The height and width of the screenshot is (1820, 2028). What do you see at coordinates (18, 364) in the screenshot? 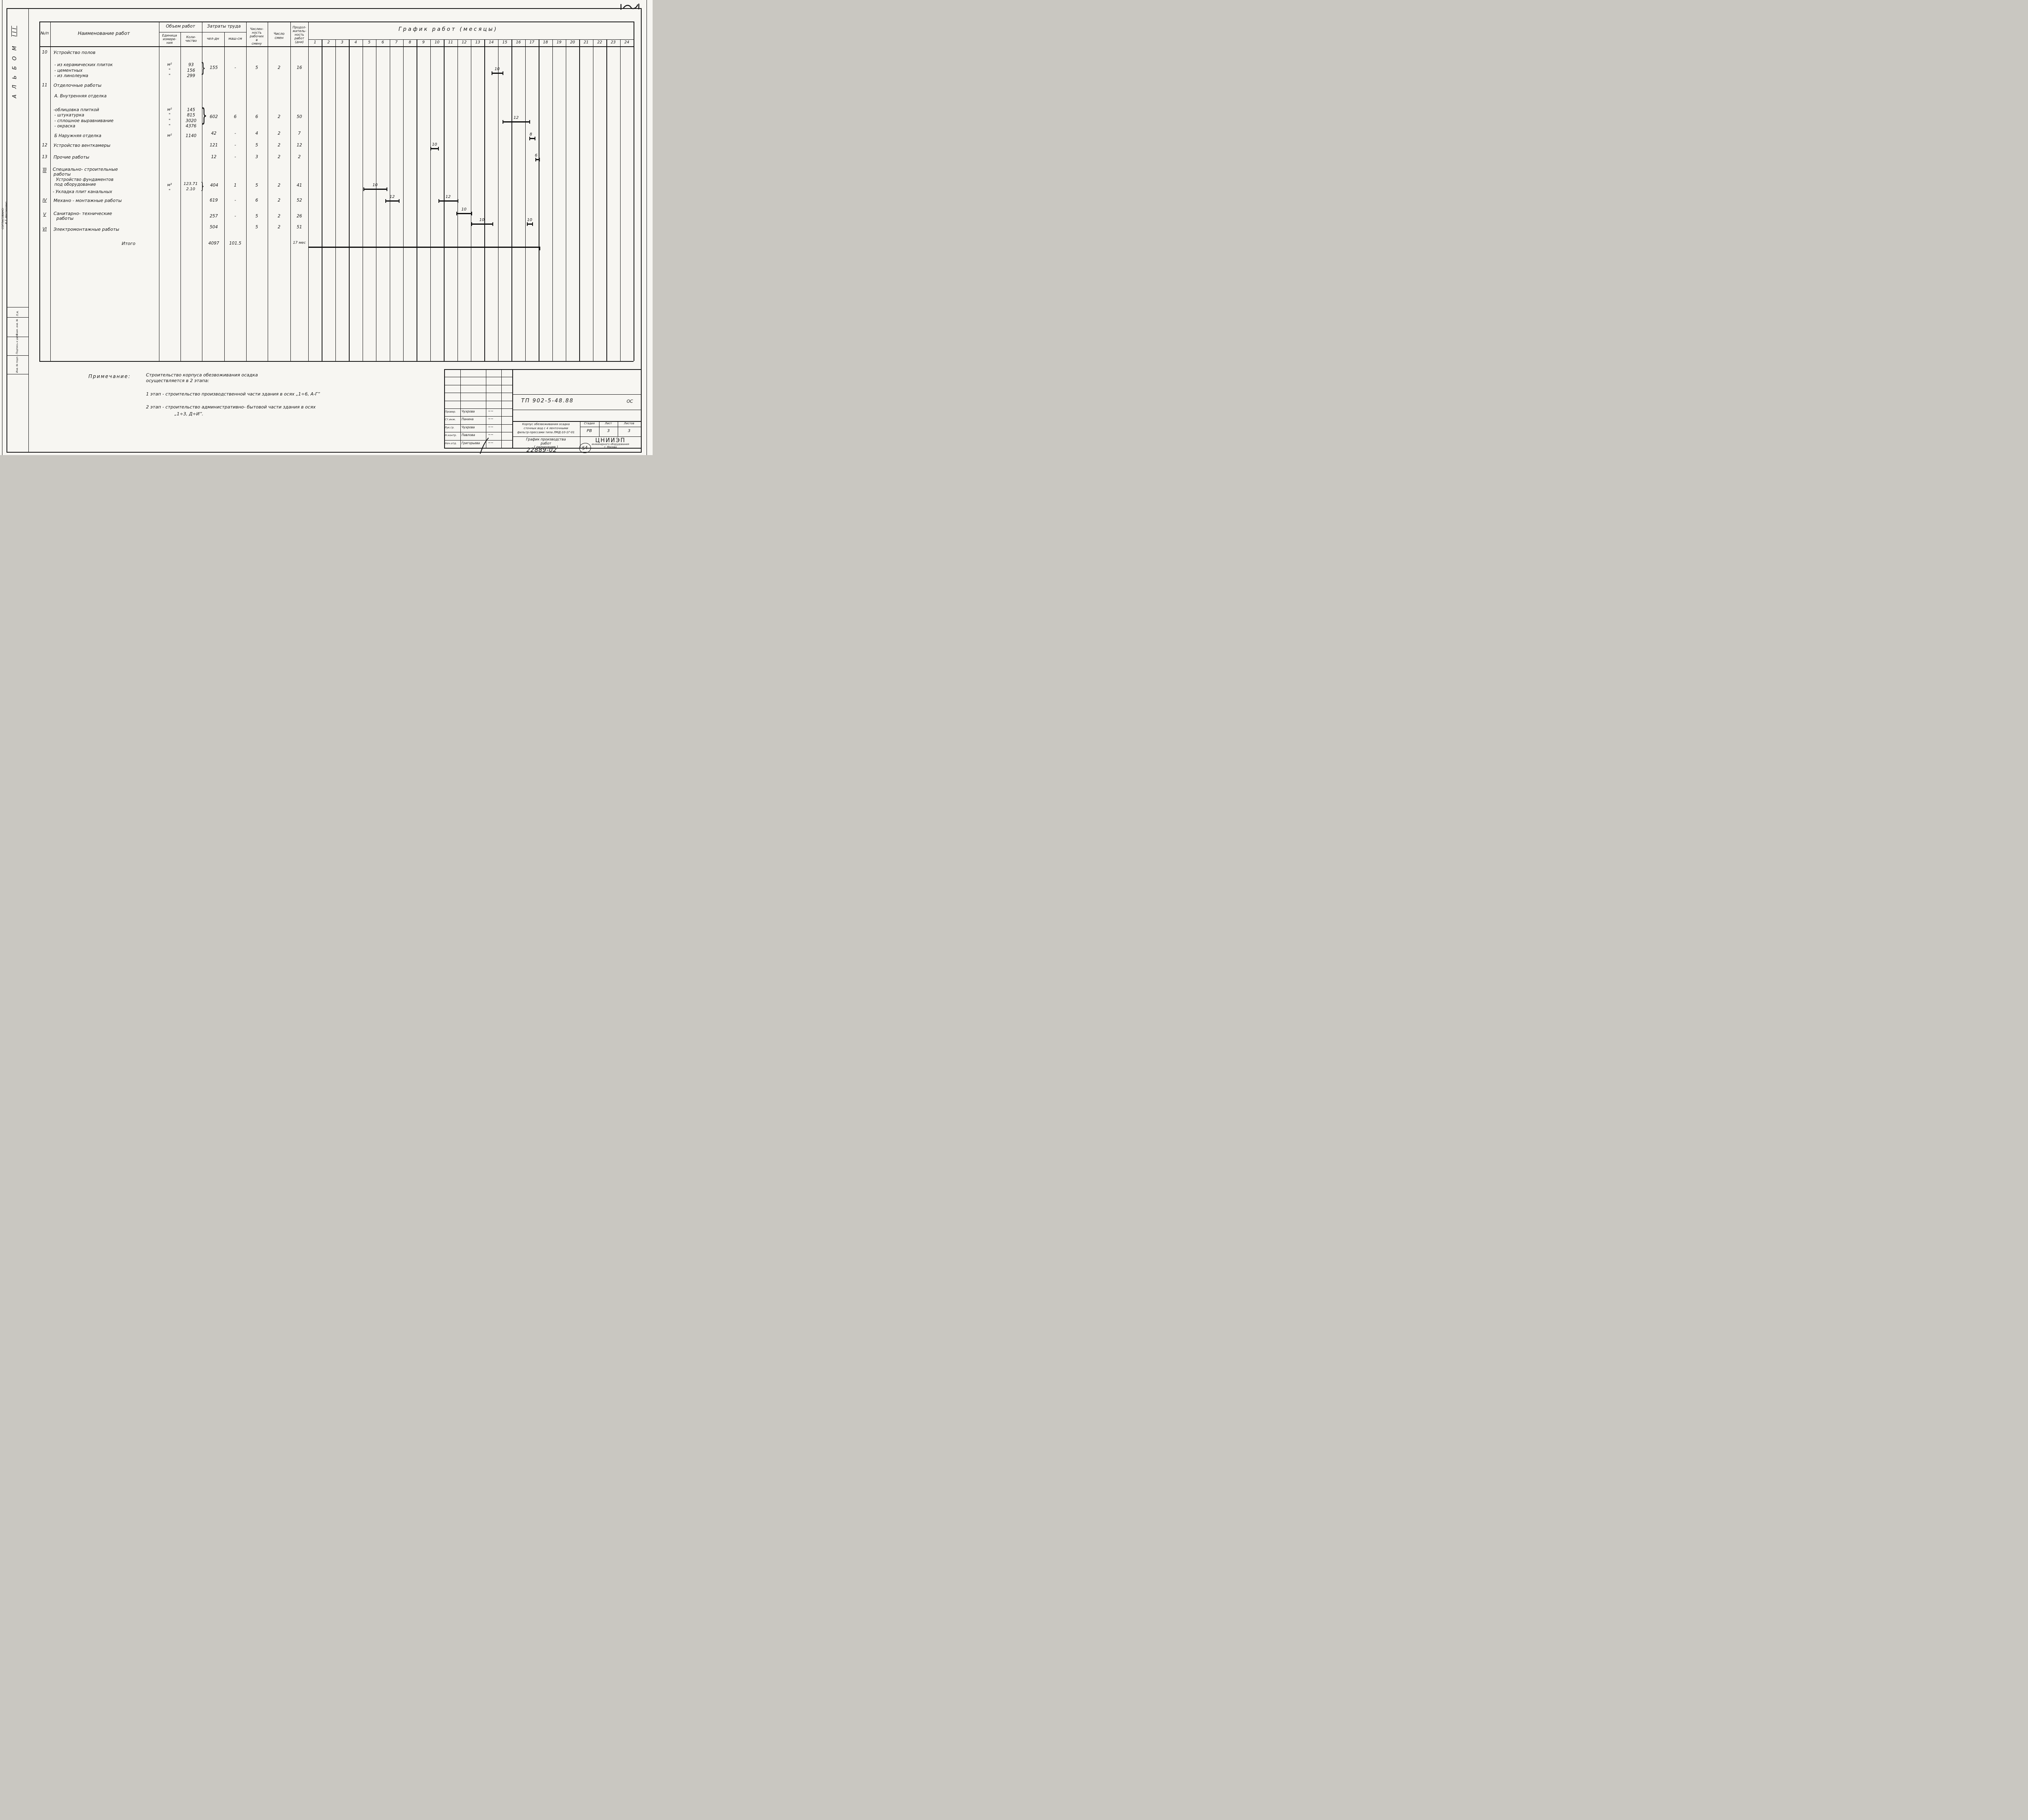
I see `margin-box-label: Инв. № подл.` at bounding box center [18, 364].